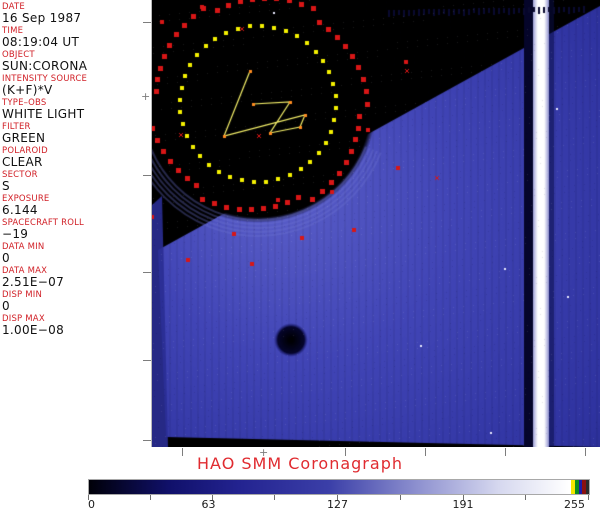 This screenshot has height=513, width=600. Describe the element at coordinates (76, 85) in the screenshot. I see `metadata-row-intensity-source: INTENSITY SOURCE (K+F)*V` at that location.